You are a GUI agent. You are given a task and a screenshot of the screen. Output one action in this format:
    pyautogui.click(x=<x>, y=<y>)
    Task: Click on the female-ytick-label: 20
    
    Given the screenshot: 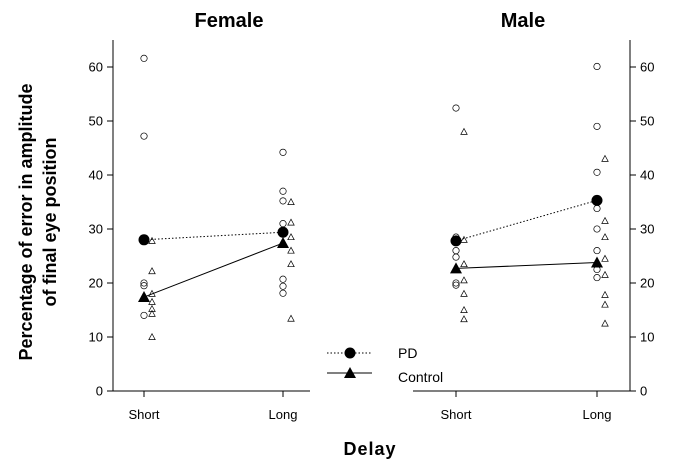 What is the action you would take?
    pyautogui.click(x=96, y=283)
    